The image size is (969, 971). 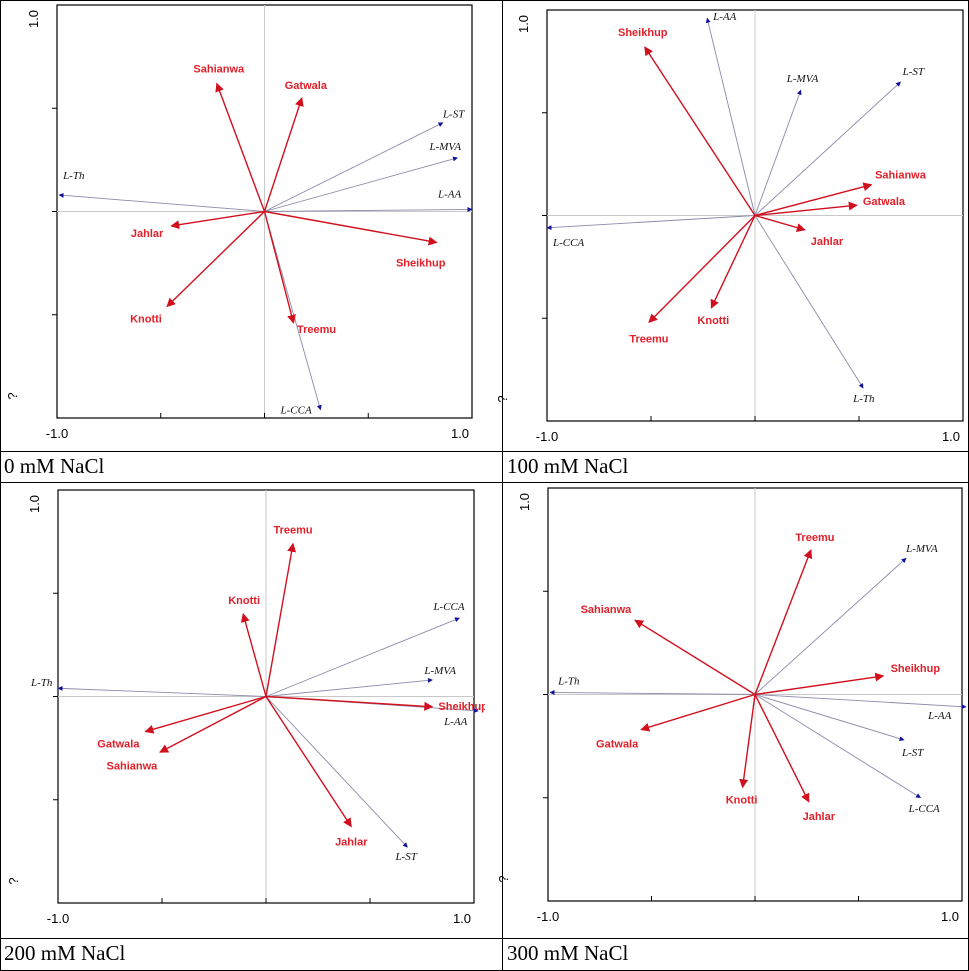 I want to click on variable-label-l-mva-300mm: L-MVA, so click(x=921, y=549).